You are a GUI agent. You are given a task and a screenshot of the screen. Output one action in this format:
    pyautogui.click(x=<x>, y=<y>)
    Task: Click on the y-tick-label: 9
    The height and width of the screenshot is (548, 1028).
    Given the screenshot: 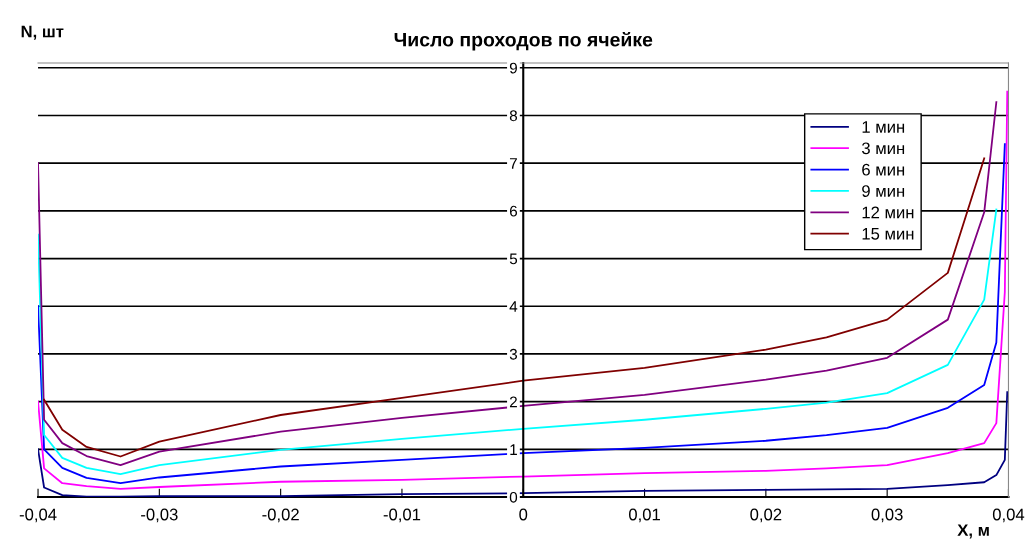 What is the action you would take?
    pyautogui.click(x=513, y=68)
    